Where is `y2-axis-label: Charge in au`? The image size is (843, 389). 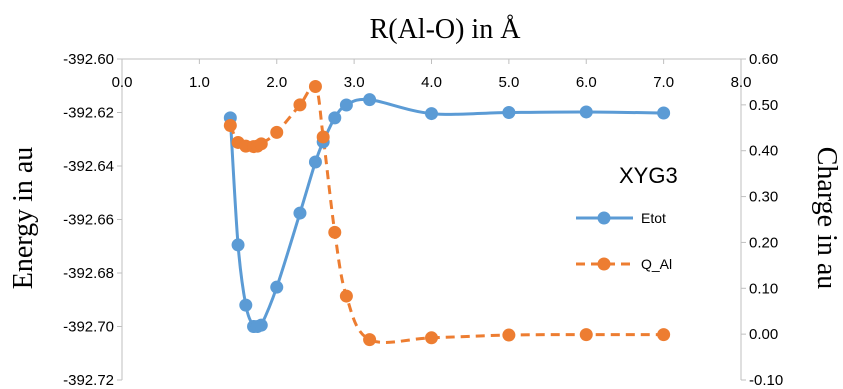
y2-axis-label: Charge in au is located at coordinates (826, 218).